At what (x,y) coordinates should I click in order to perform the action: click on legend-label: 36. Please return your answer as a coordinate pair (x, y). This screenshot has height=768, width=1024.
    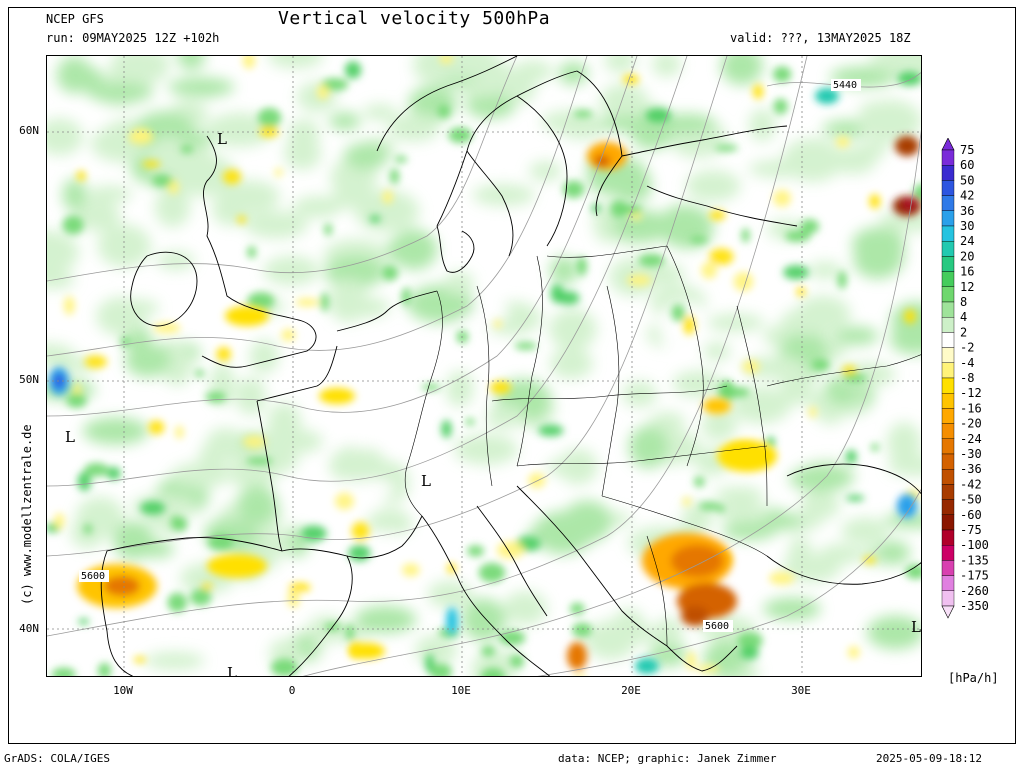
    Looking at the image, I should click on (967, 211).